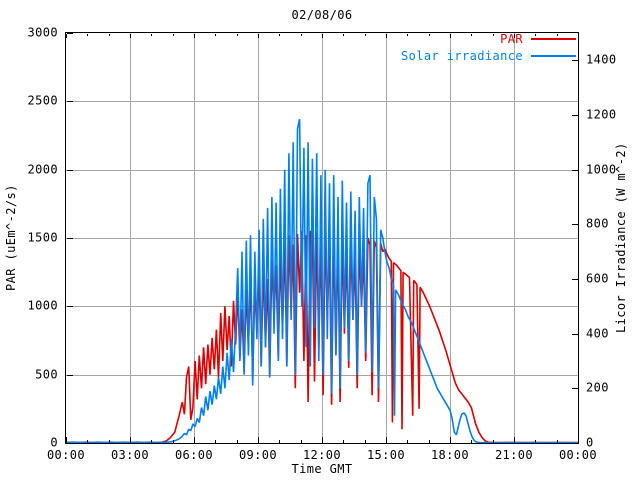 This screenshot has height=480, width=640. I want to click on y-left-tick-label: 2000, so click(42, 168).